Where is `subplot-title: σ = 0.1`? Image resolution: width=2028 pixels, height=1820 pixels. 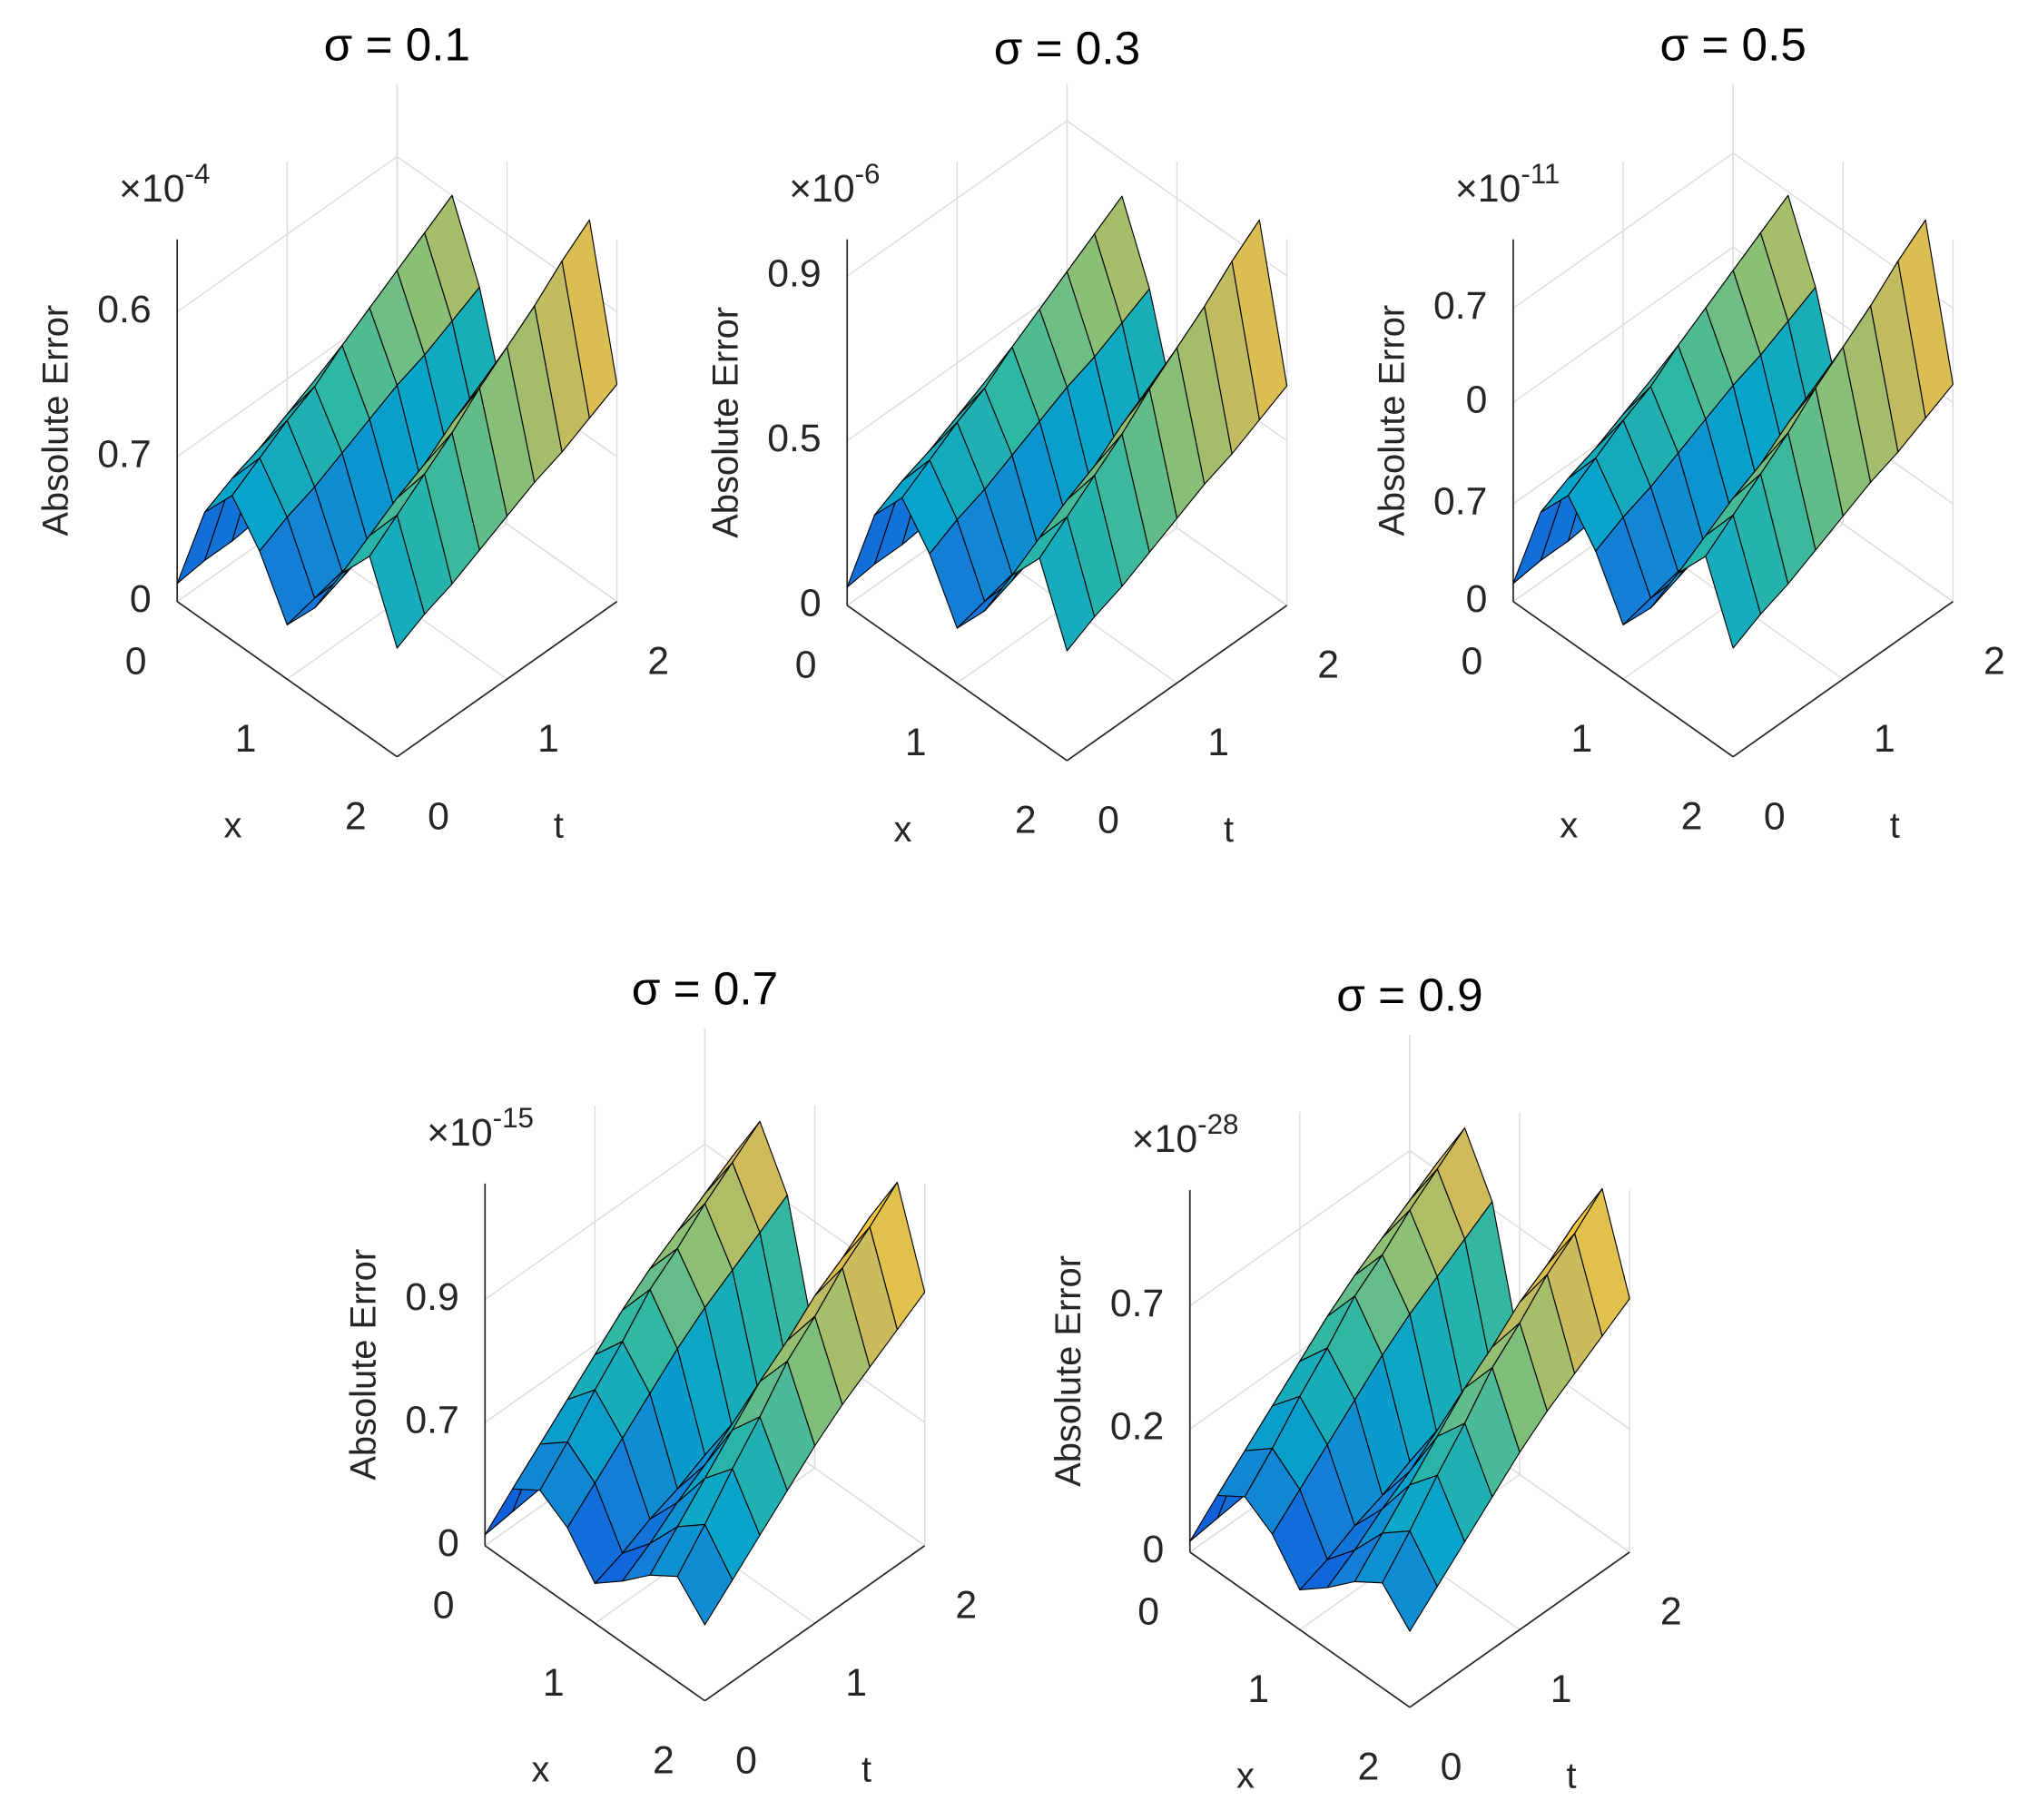 subplot-title: σ = 0.1 is located at coordinates (397, 44).